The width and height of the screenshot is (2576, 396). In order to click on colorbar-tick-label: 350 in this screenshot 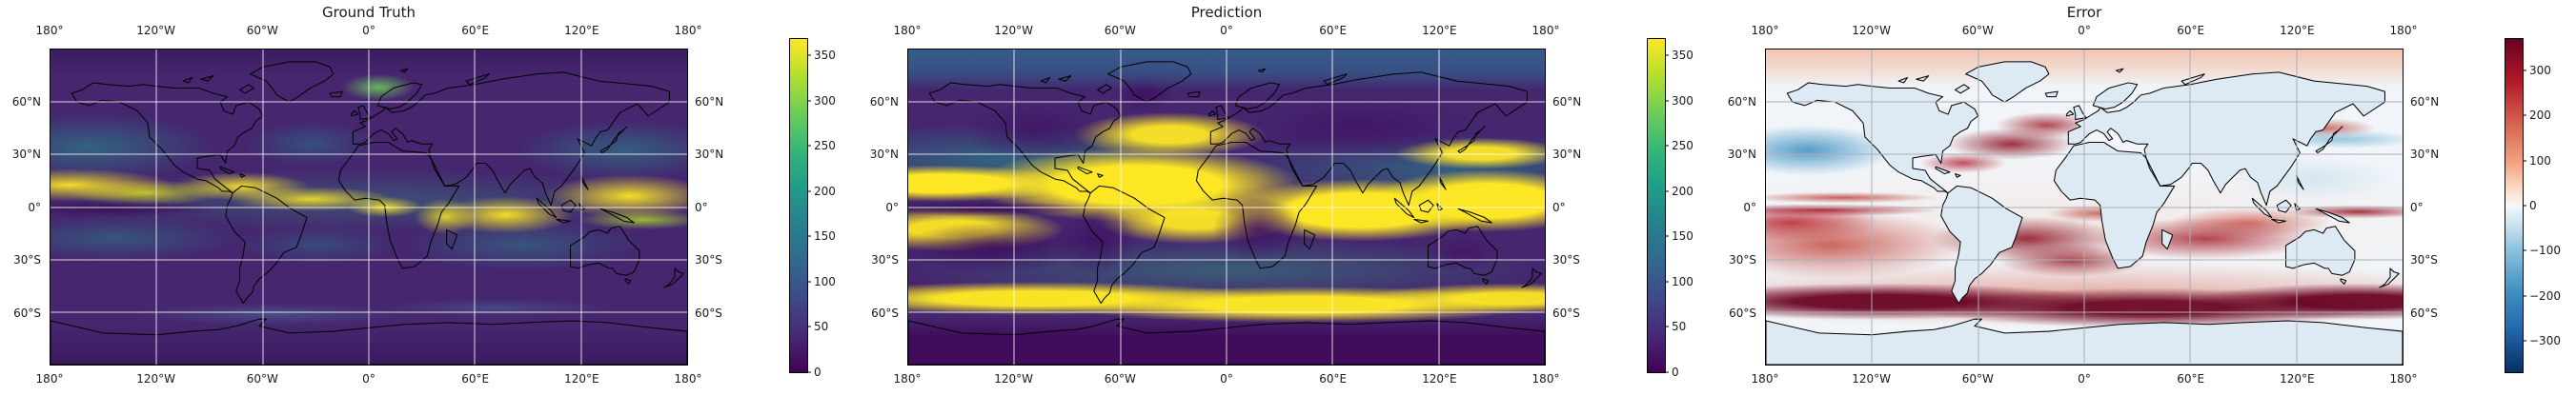, I will do `click(825, 56)`.